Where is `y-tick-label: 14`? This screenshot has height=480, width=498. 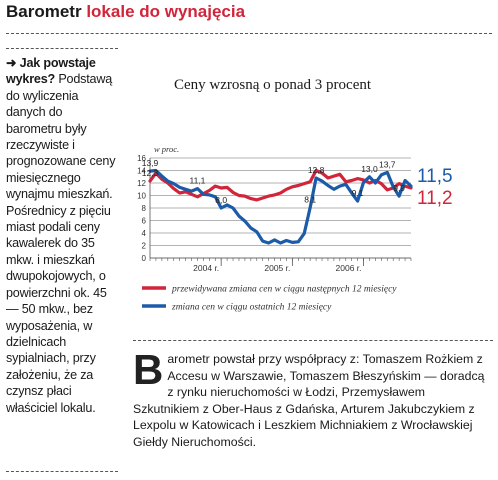
y-tick-label: 14 is located at coordinates (141, 171).